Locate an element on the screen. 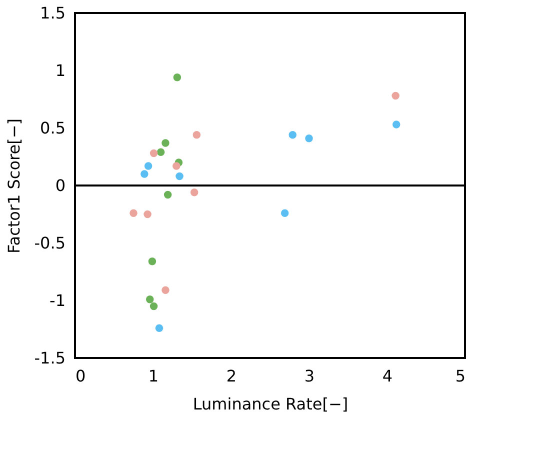 This screenshot has width=544, height=465. x-tick-label: 0 is located at coordinates (81, 376).